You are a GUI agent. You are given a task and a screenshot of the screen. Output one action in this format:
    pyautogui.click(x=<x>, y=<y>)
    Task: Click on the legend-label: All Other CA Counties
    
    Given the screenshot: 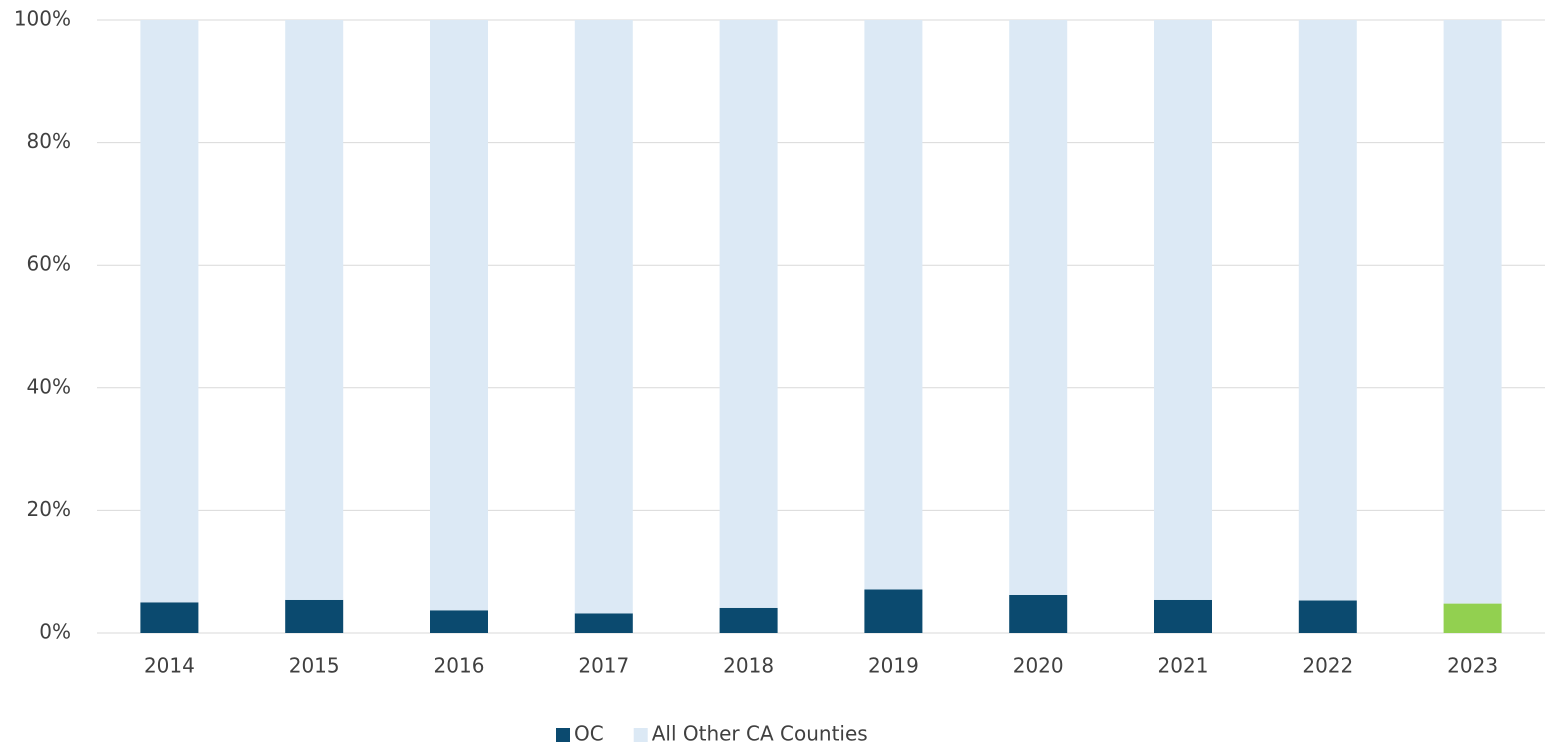 What is the action you would take?
    pyautogui.click(x=760, y=734)
    